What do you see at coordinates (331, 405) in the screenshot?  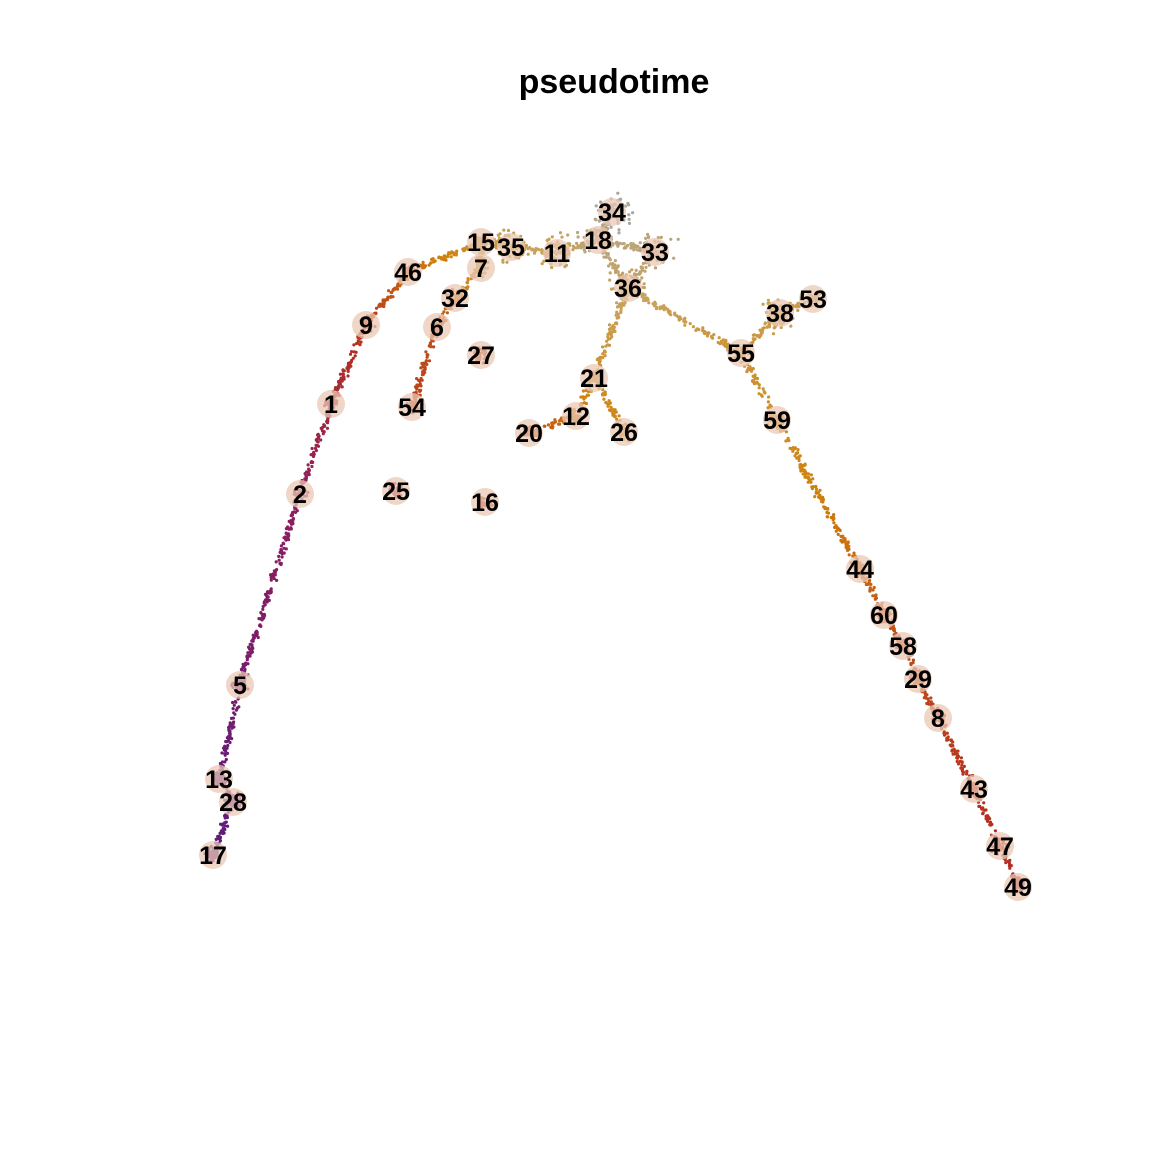 I see `cluster-label-1: 1` at bounding box center [331, 405].